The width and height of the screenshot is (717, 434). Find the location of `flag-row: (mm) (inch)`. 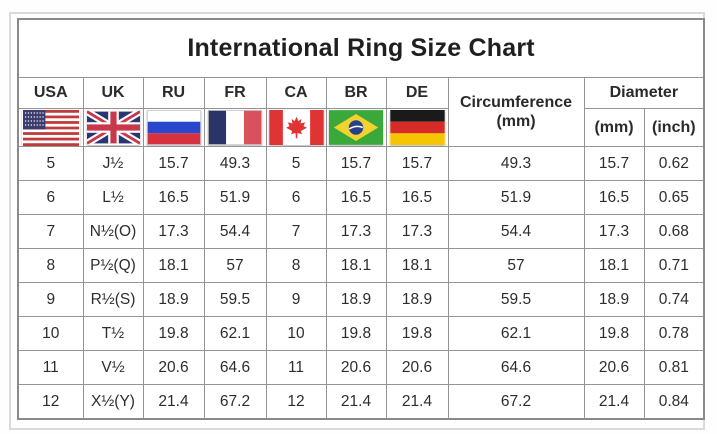

flag-row: (mm) (inch) is located at coordinates (361, 127).